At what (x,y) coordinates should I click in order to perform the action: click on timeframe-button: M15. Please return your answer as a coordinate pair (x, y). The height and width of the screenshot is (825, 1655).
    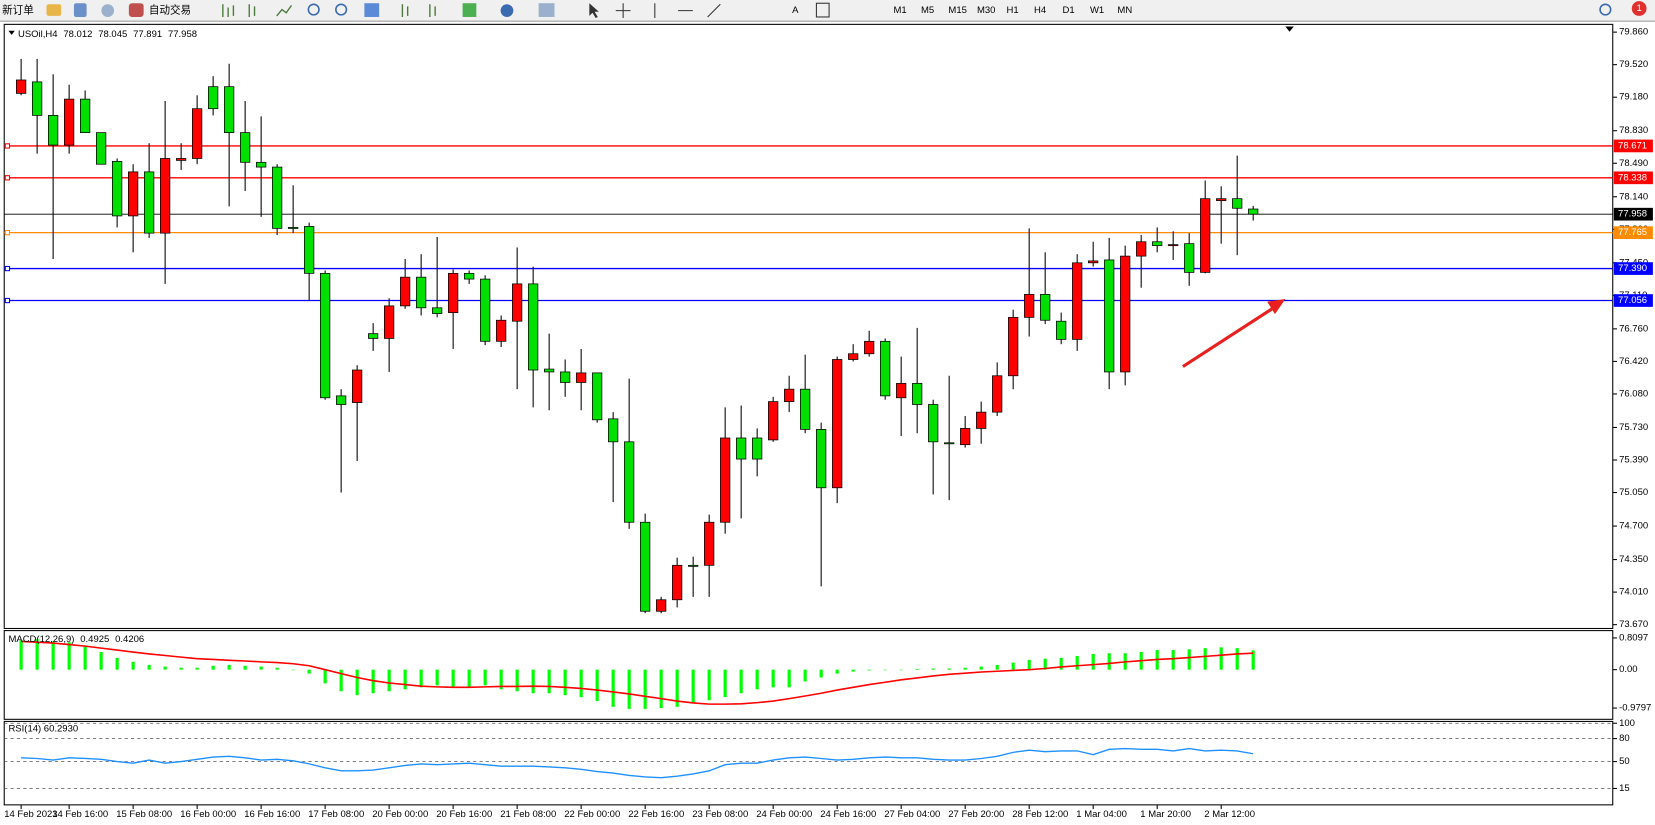
    Looking at the image, I should click on (957, 10).